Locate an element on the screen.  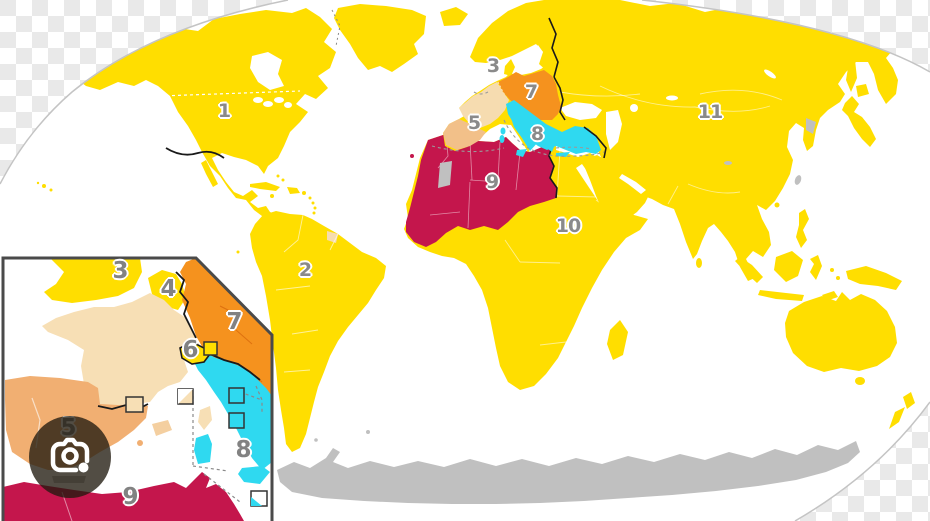
region-9-overlay is located at coordinates (482, 190).